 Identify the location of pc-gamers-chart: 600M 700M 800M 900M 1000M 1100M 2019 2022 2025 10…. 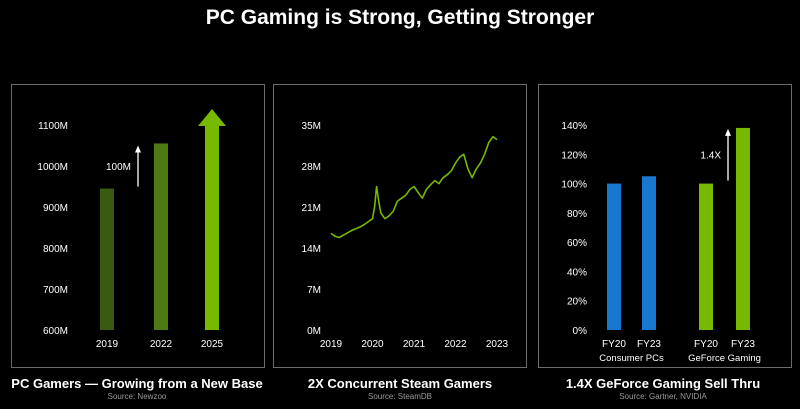
(131, 229).